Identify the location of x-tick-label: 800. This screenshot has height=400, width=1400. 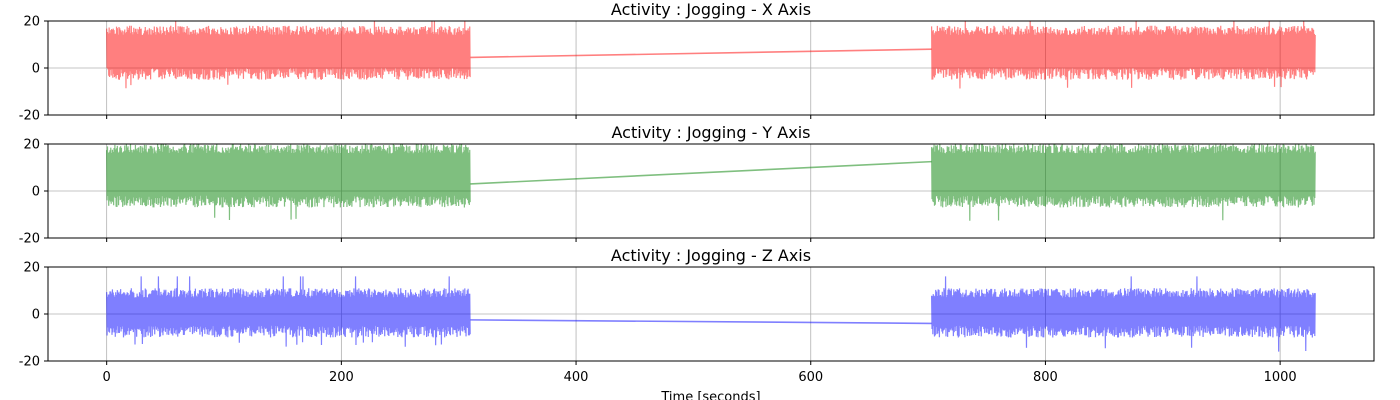
(1045, 377).